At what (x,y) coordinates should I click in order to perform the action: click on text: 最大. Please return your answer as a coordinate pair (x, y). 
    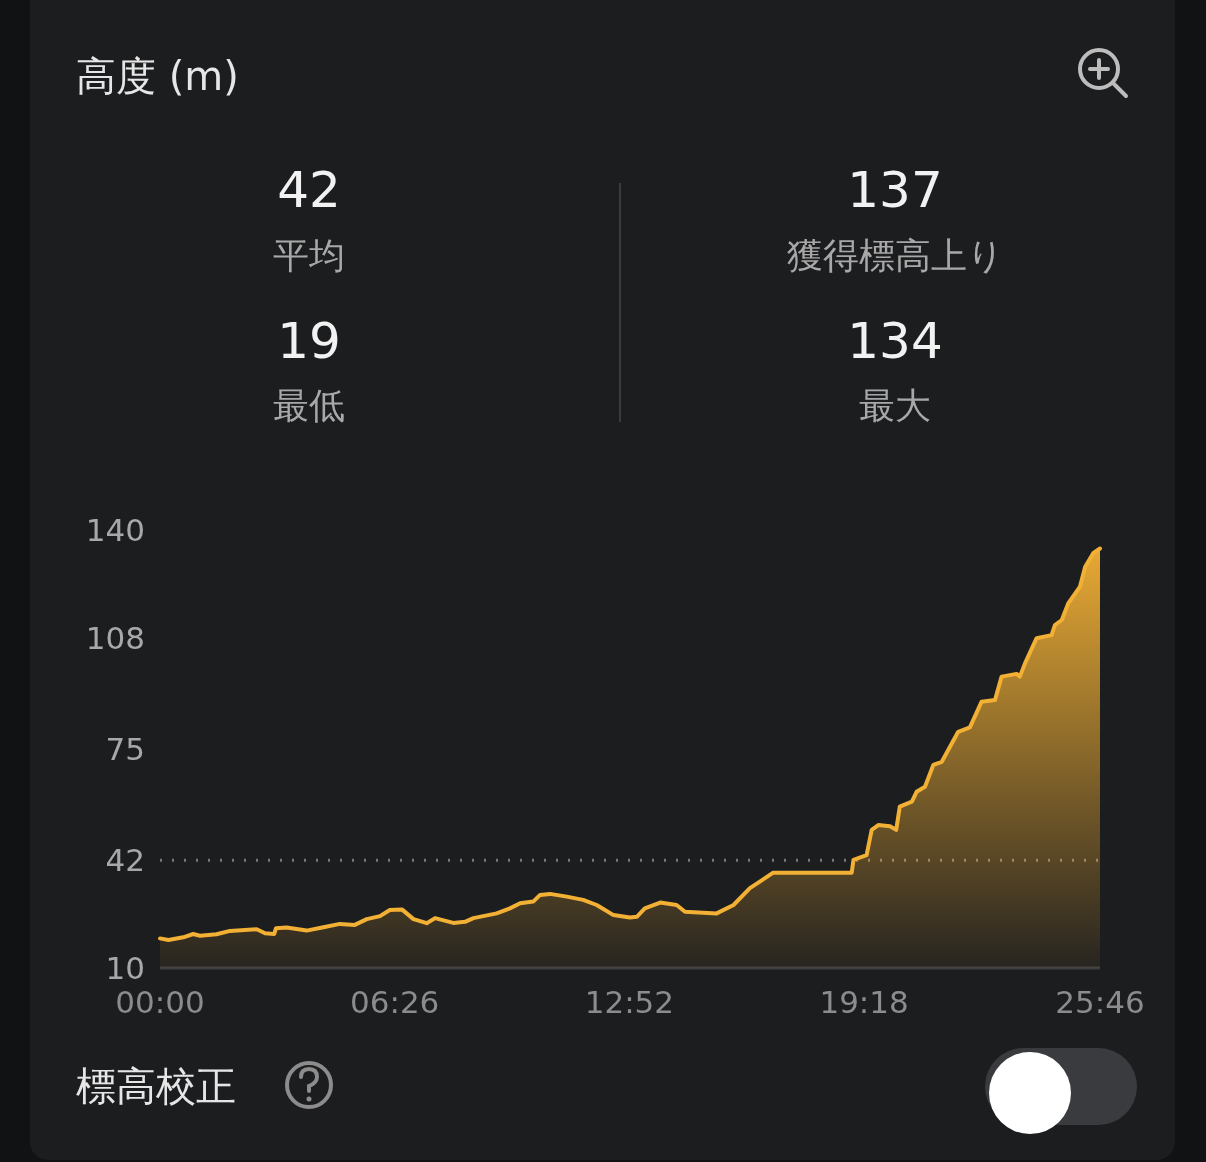
    Looking at the image, I should click on (895, 405).